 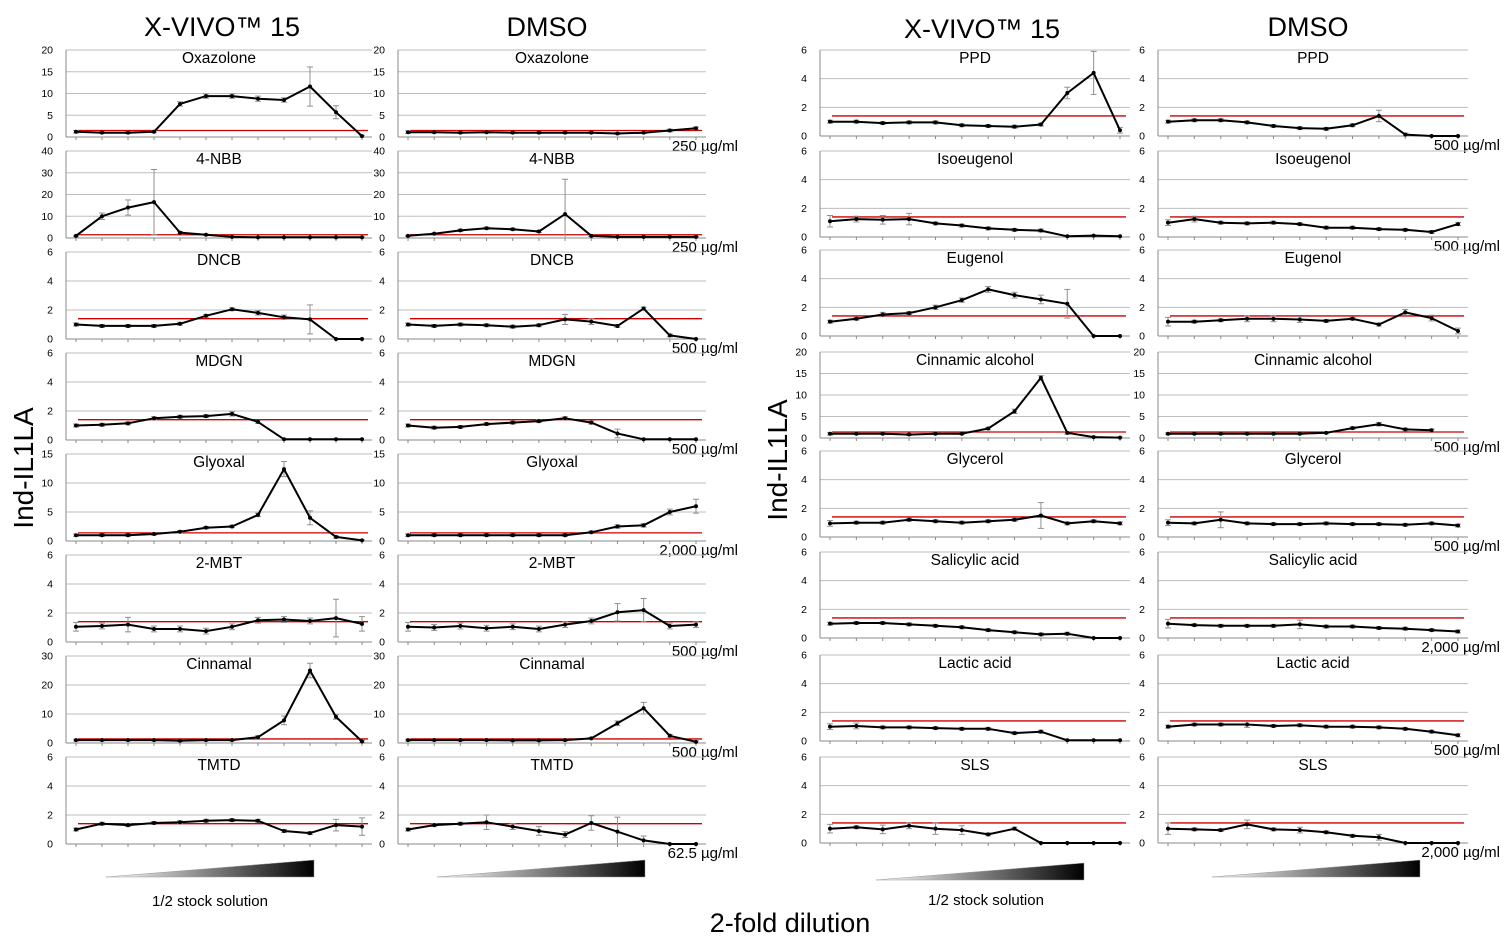 What do you see at coordinates (209, 801) in the screenshot?
I see `panel-left-xvivo-8: 0 2 4 6 TMTD` at bounding box center [209, 801].